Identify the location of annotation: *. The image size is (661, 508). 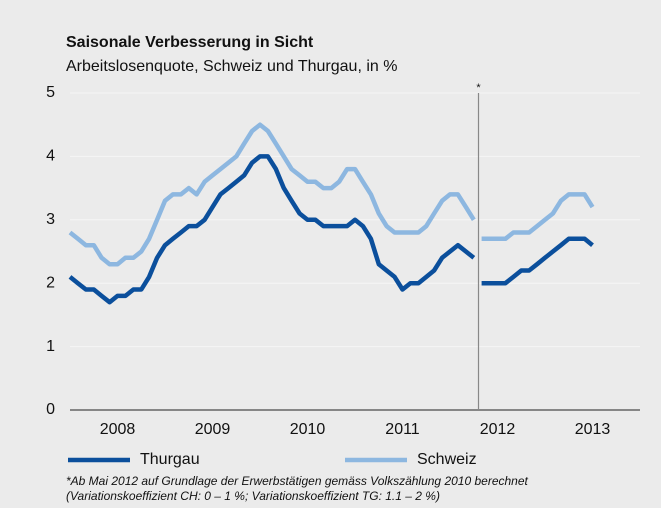
(478, 88).